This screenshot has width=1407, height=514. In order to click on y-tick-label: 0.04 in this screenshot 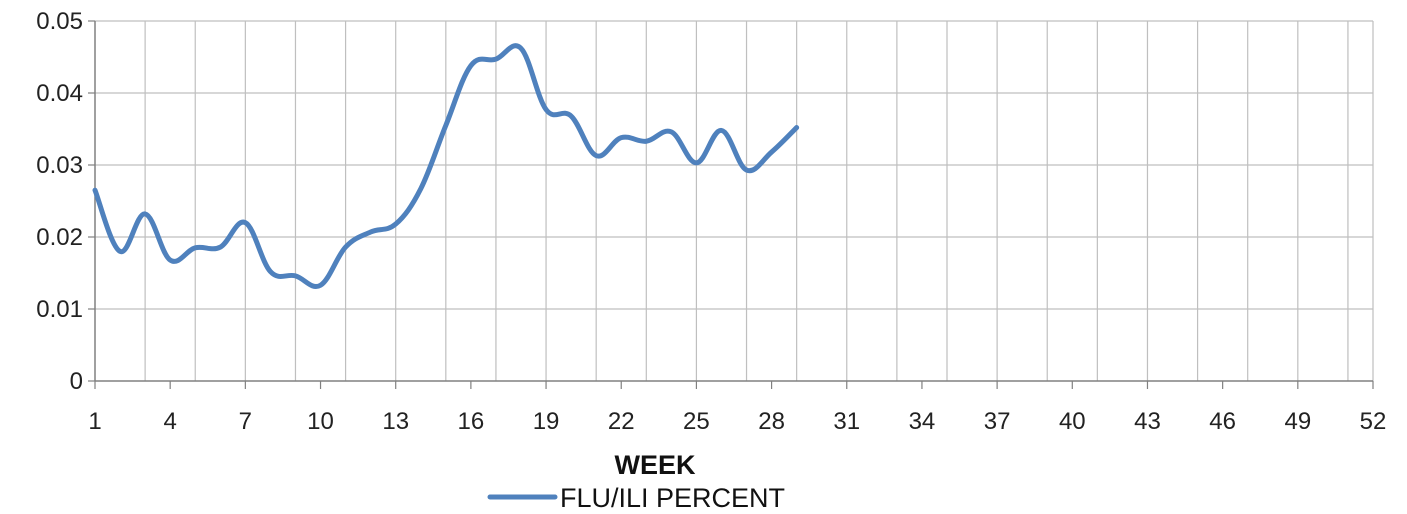, I will do `click(59, 93)`.